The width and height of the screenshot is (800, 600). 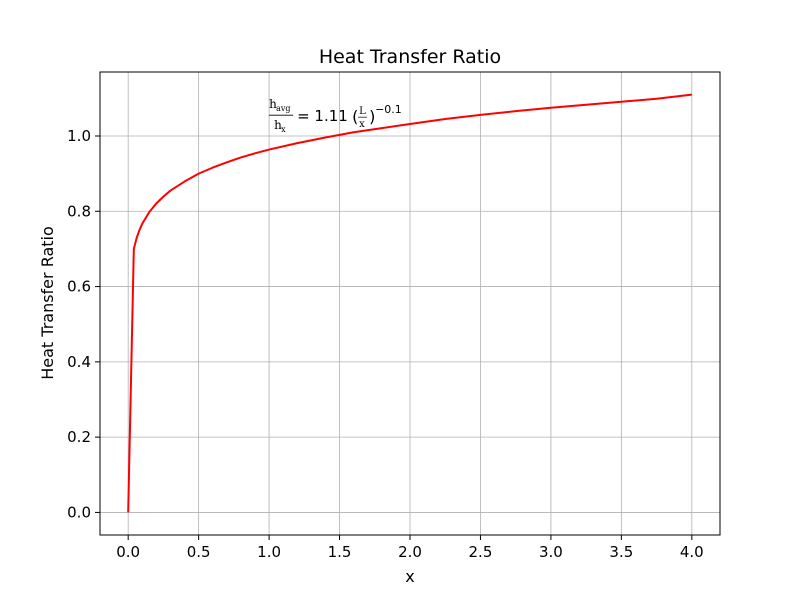 I want to click on annotation-exponent: −0.1, so click(x=388, y=109).